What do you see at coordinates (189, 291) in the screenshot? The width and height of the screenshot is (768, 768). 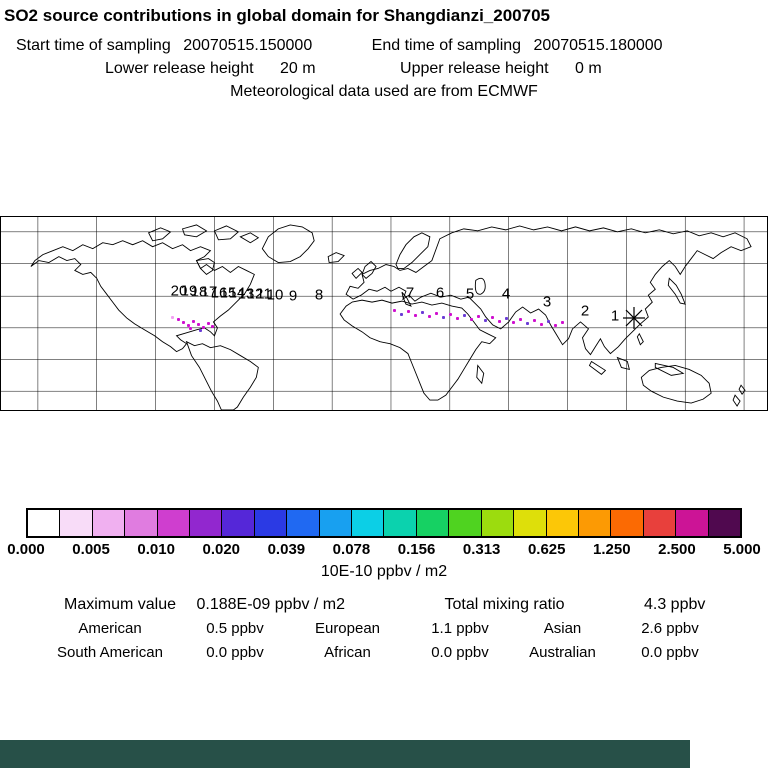 I see `trajectory-hour-marker: 19` at bounding box center [189, 291].